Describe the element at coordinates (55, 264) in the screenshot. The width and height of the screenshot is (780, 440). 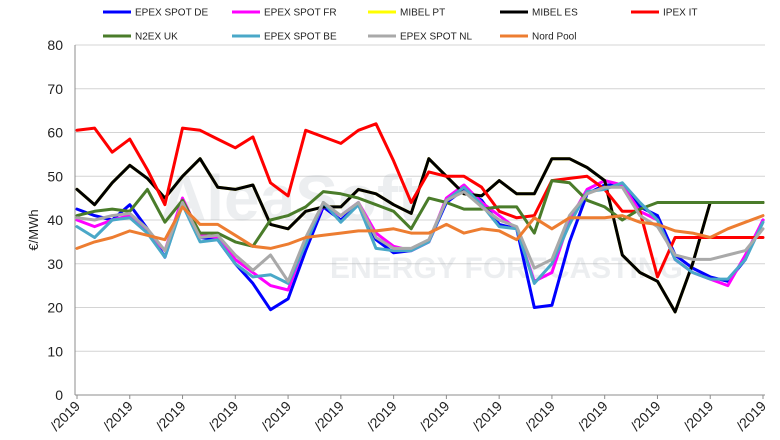
I see `y-tick-label: 30` at that location.